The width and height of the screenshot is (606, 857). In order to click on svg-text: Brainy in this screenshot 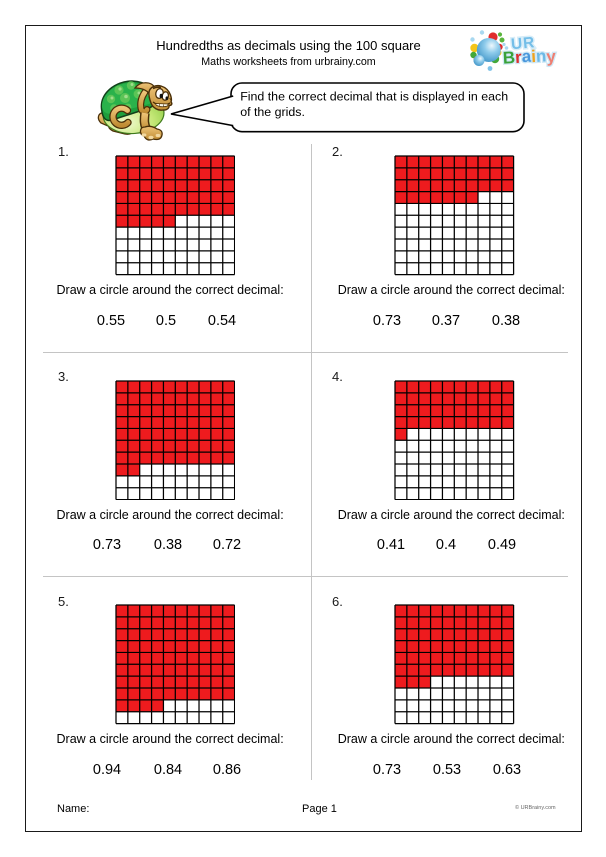, I will do `click(529, 56)`.